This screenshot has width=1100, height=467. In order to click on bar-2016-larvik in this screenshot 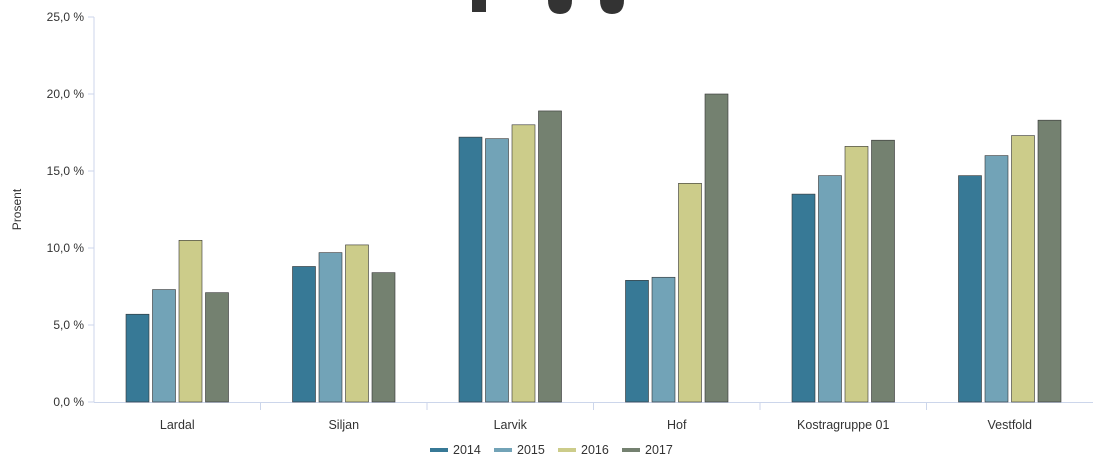, I will do `click(523, 263)`.